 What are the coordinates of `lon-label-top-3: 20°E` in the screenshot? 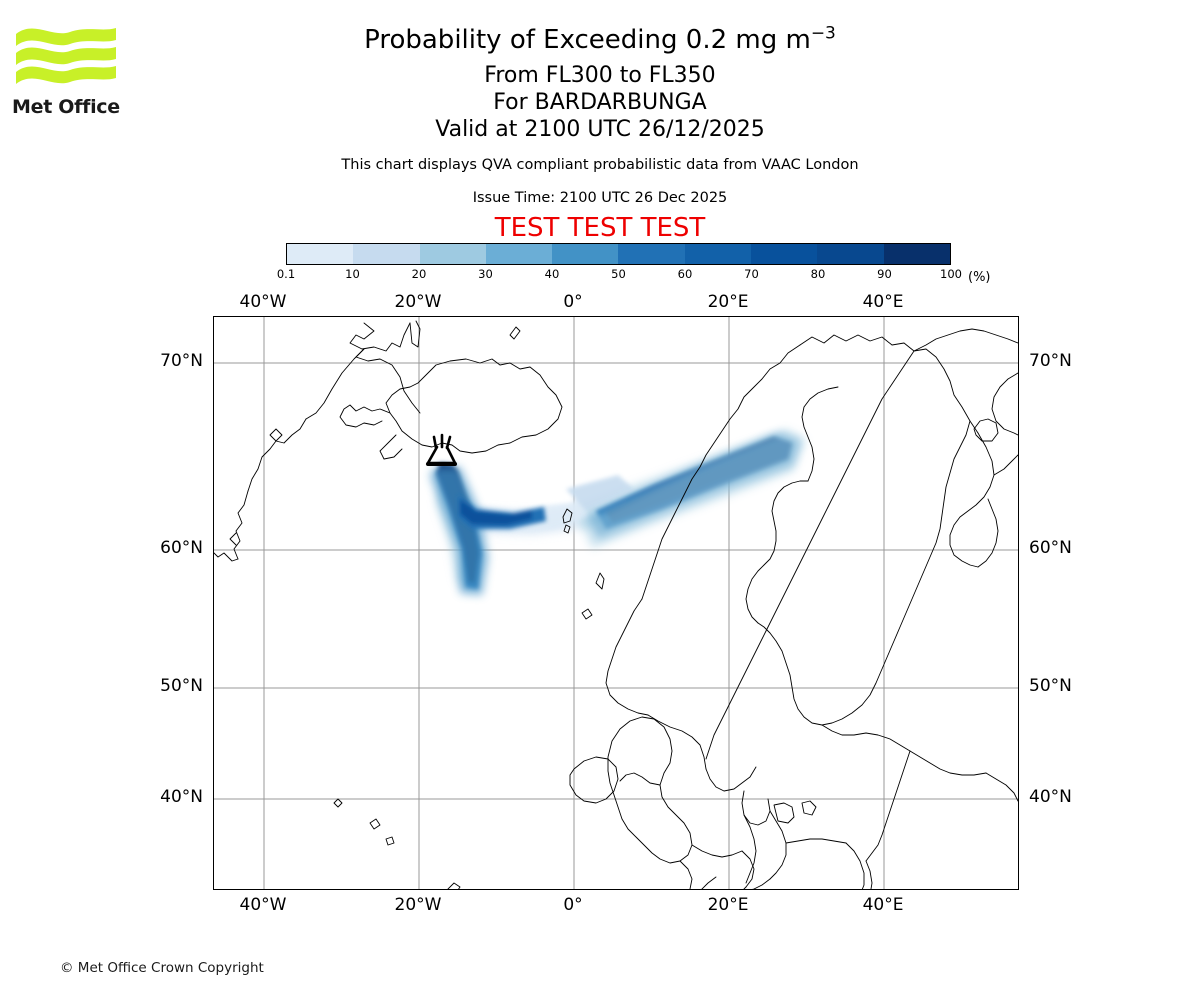 It's located at (728, 302).